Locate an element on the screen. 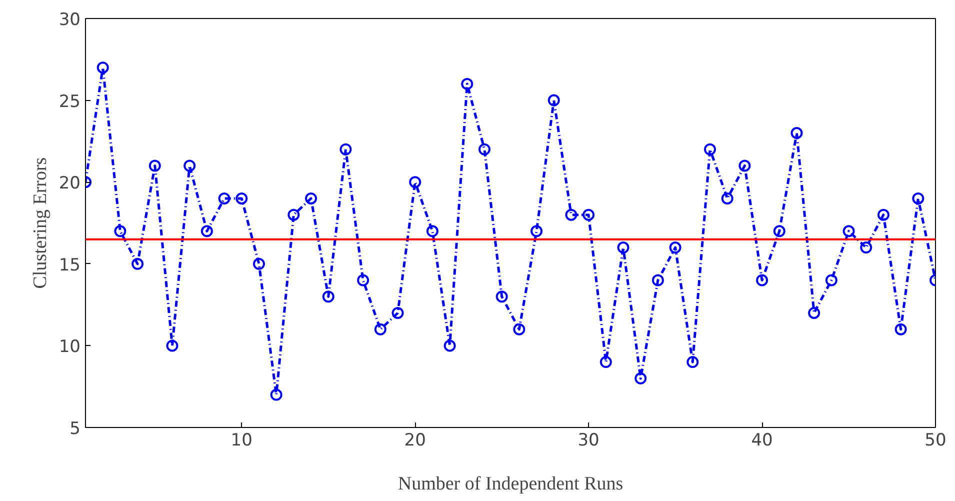  y-tick-label: 5 is located at coordinates (75, 429).